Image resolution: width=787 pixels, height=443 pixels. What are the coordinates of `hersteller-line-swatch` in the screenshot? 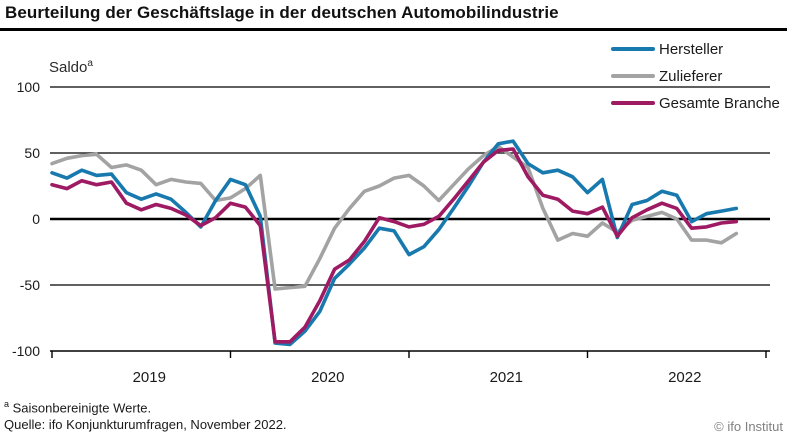 It's located at (633, 49).